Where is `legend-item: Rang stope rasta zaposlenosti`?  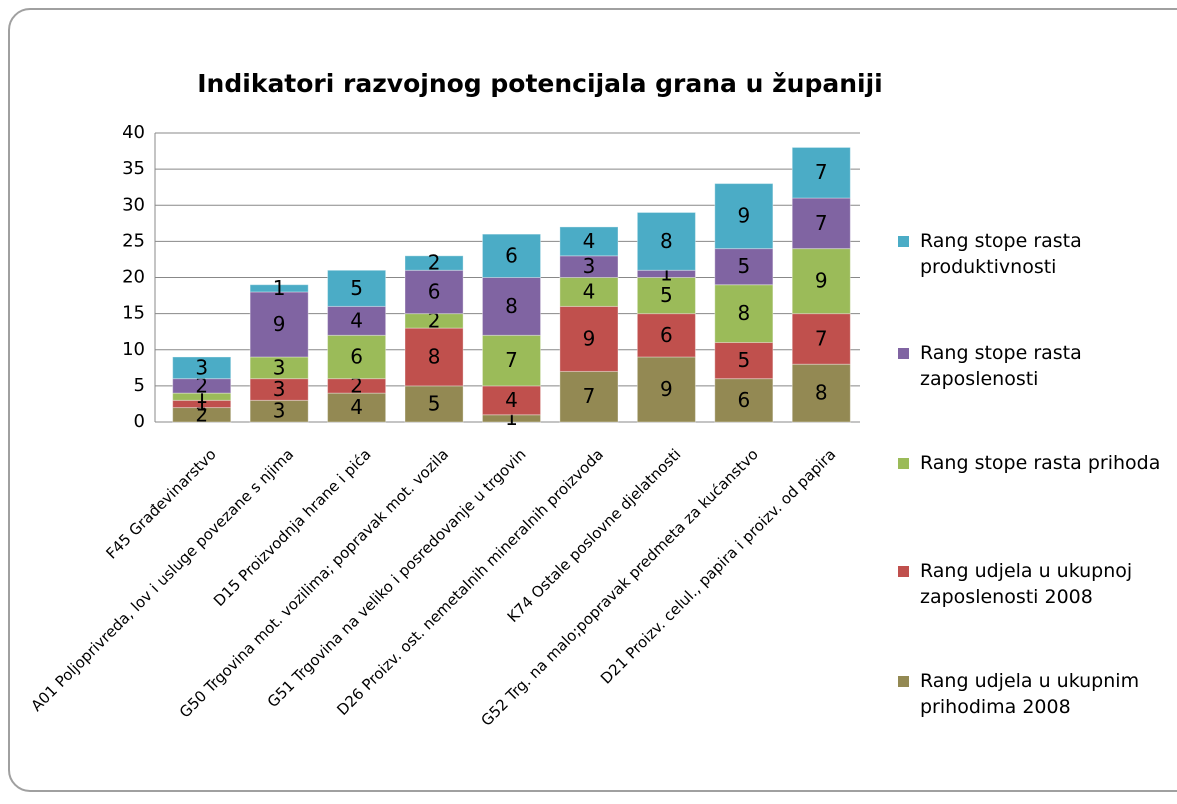
legend-item: Rang stope rasta zaposlenosti is located at coordinates (1037, 366).